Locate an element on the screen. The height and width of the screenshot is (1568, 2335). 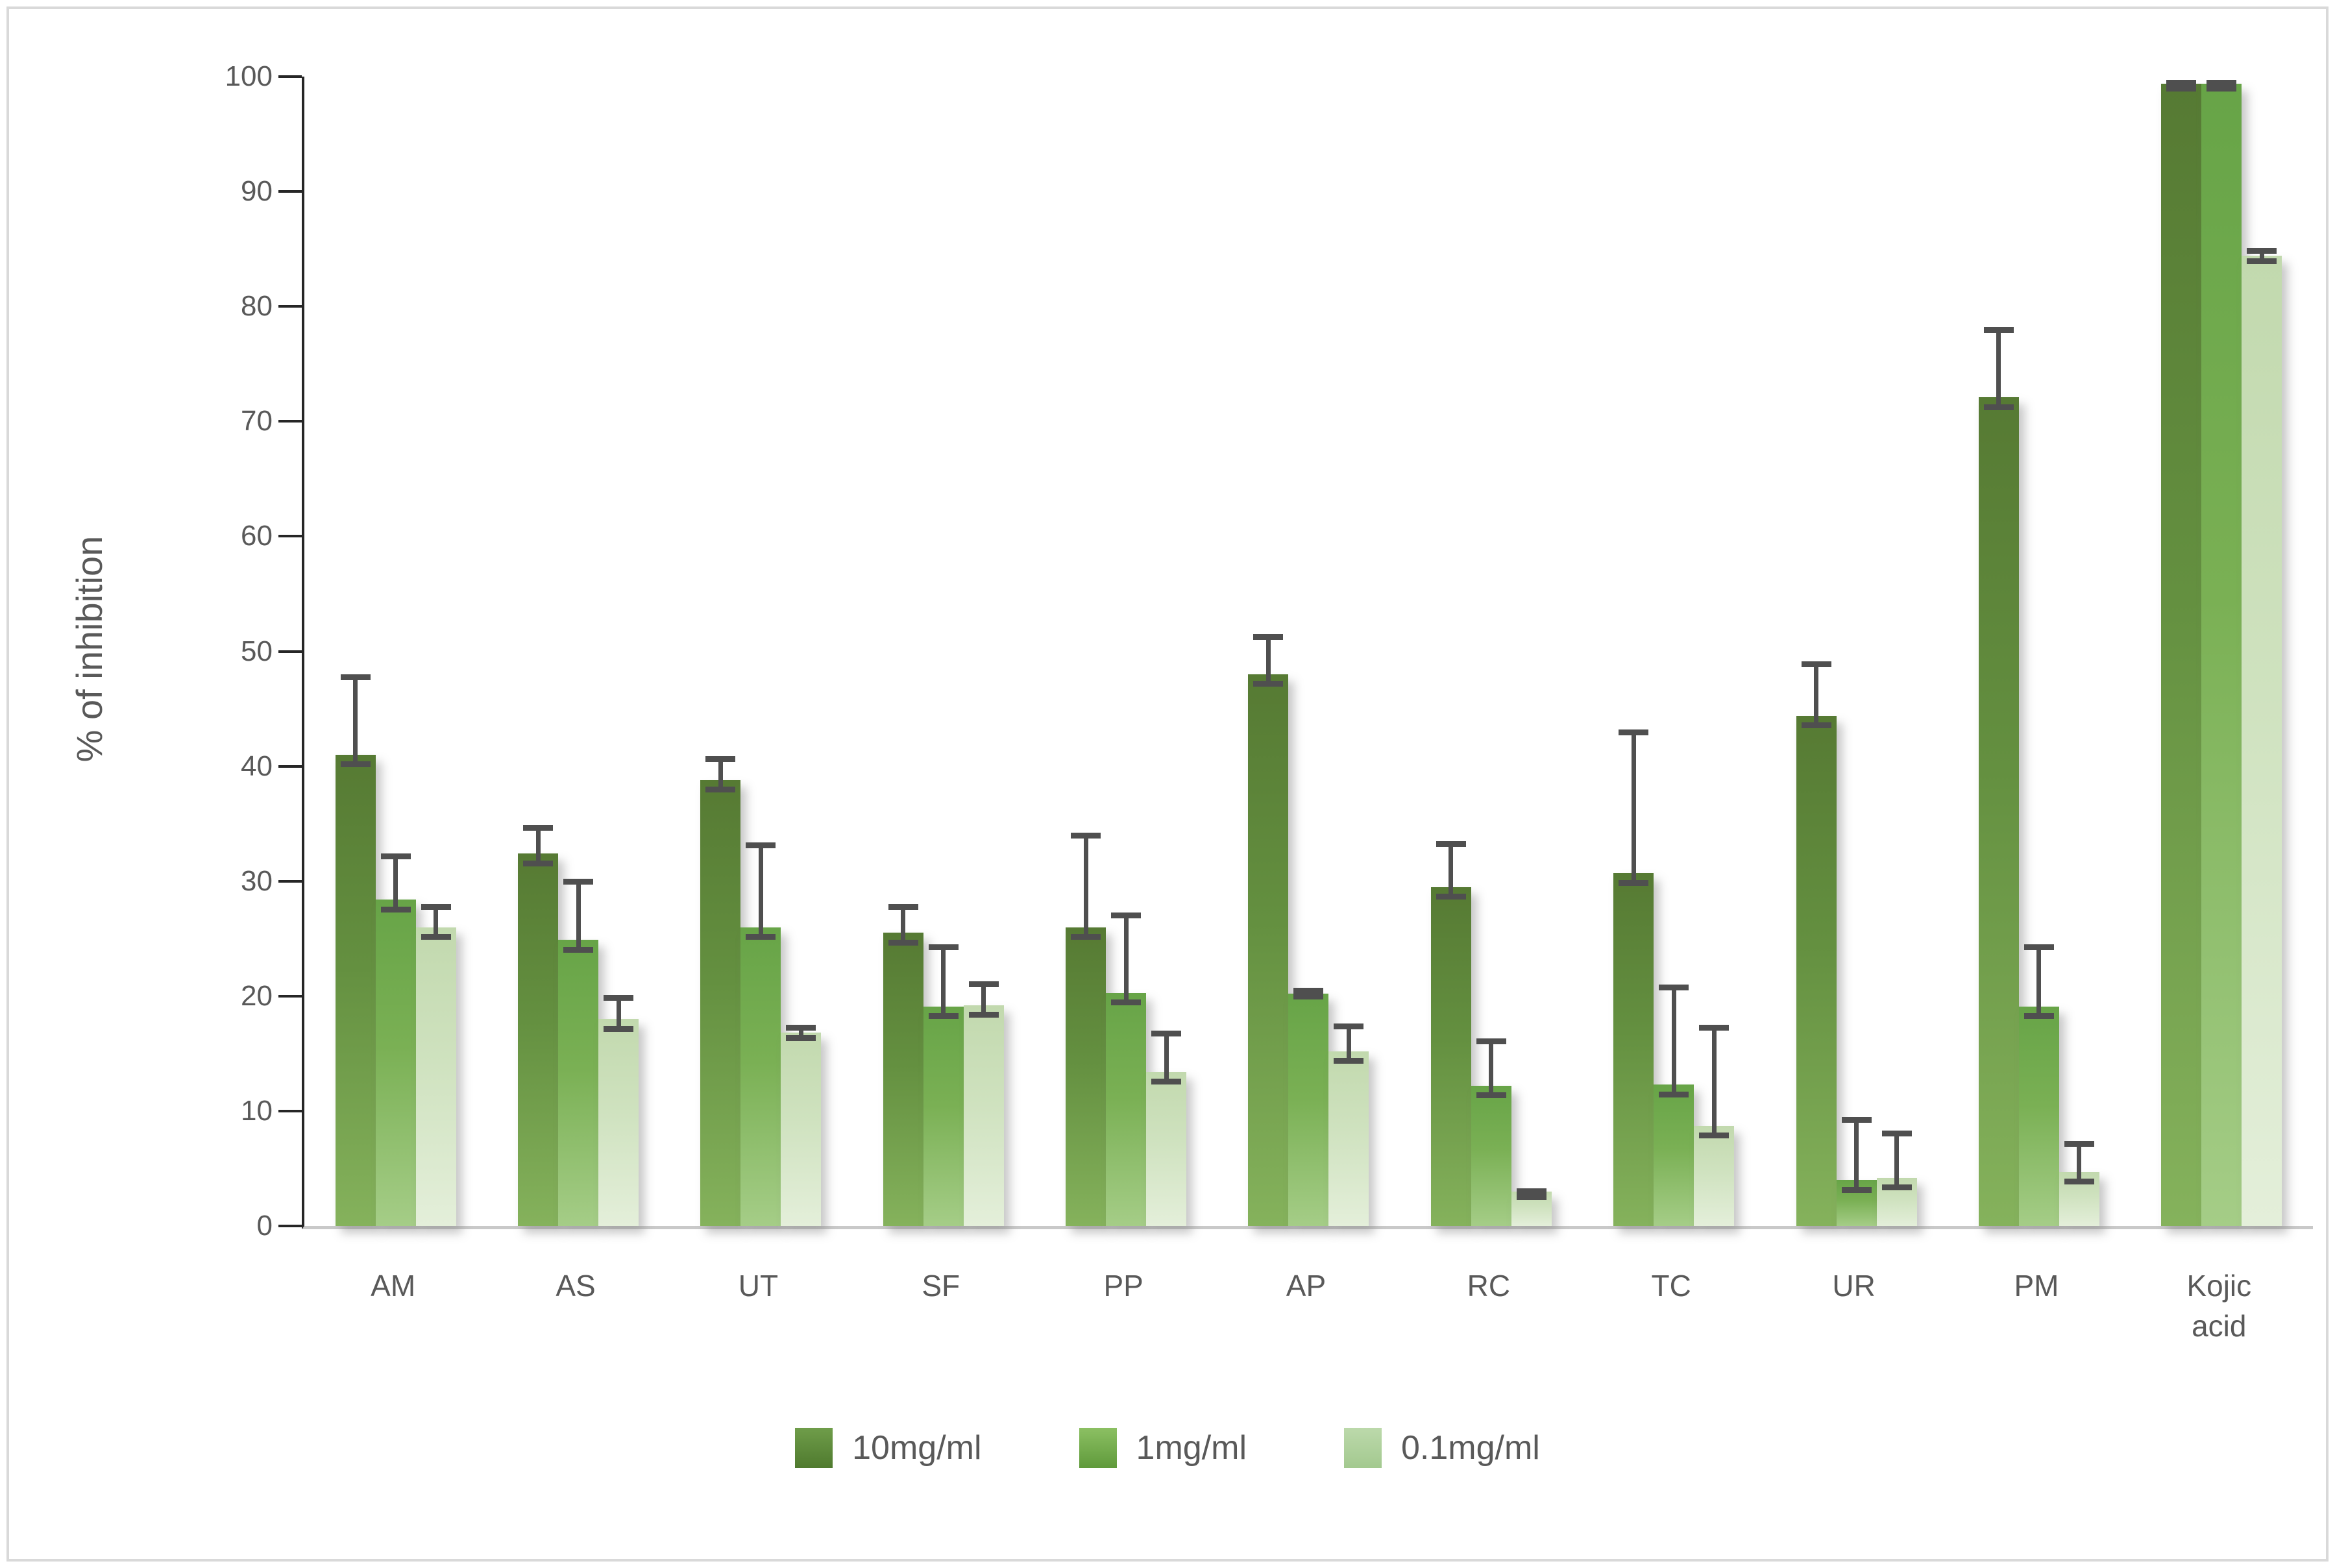
bar-10mg/ml-PM is located at coordinates (1998, 811).